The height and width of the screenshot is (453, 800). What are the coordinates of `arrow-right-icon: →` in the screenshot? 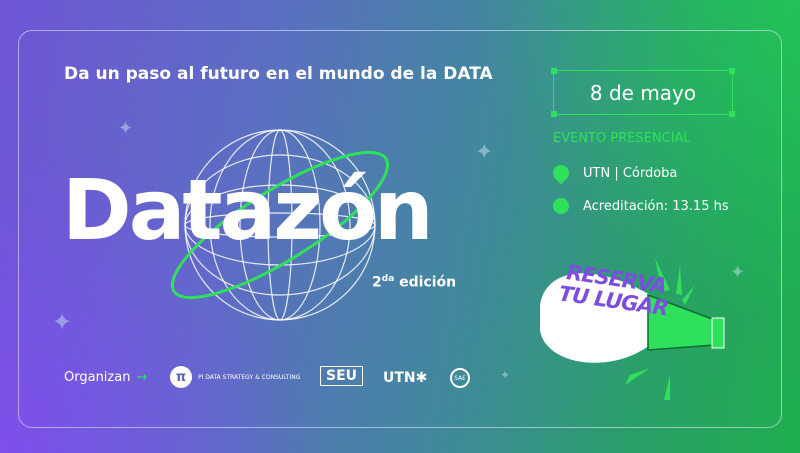 It's located at (142, 377).